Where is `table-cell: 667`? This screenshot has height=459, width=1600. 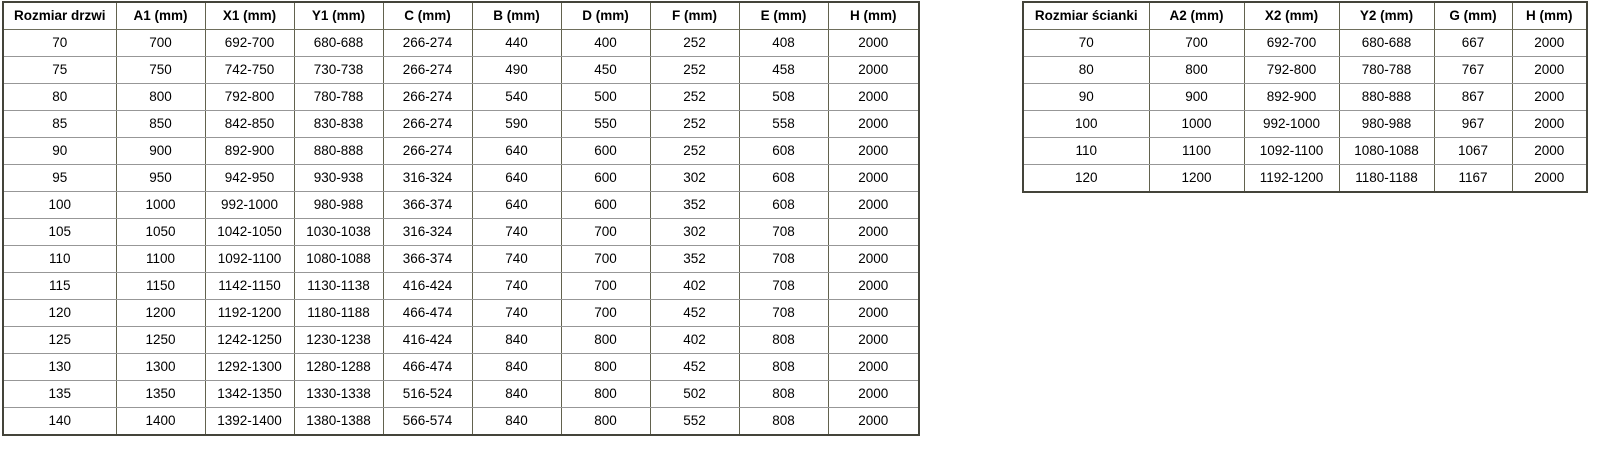 table-cell: 667 is located at coordinates (1473, 43).